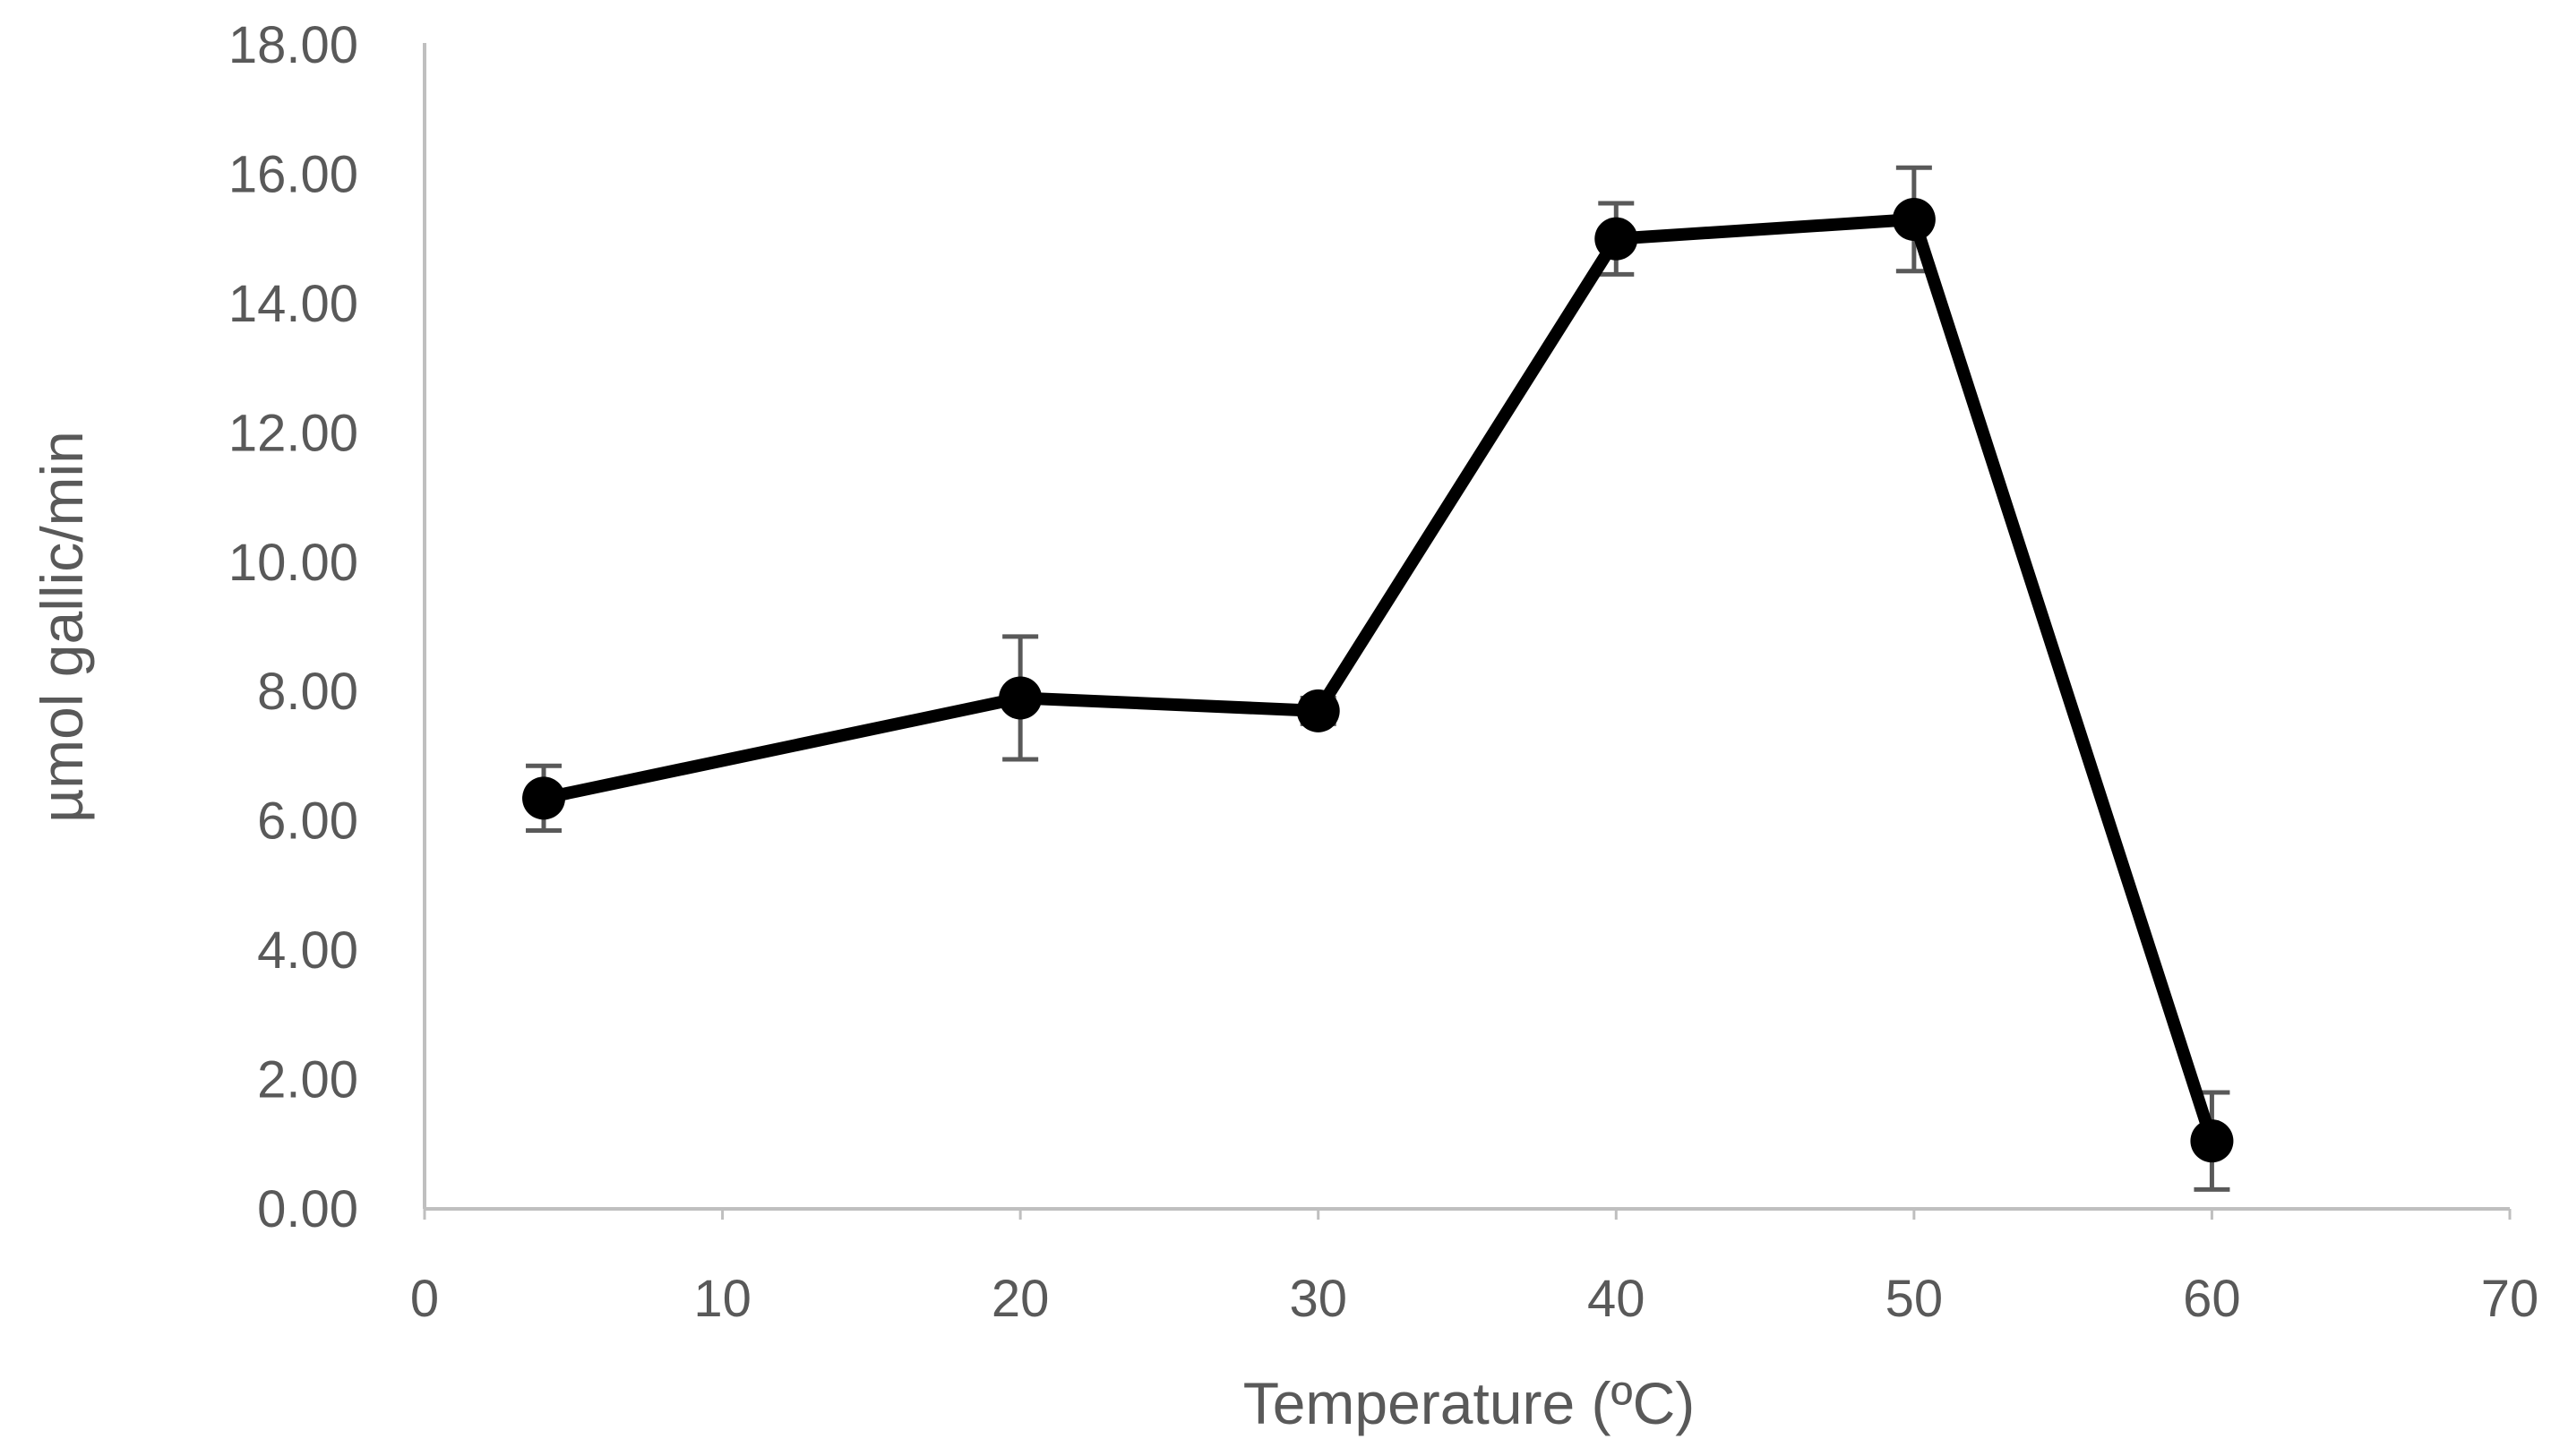 This screenshot has height=1456, width=2551. What do you see at coordinates (293, 174) in the screenshot?
I see `y-tick-label: 16.00` at bounding box center [293, 174].